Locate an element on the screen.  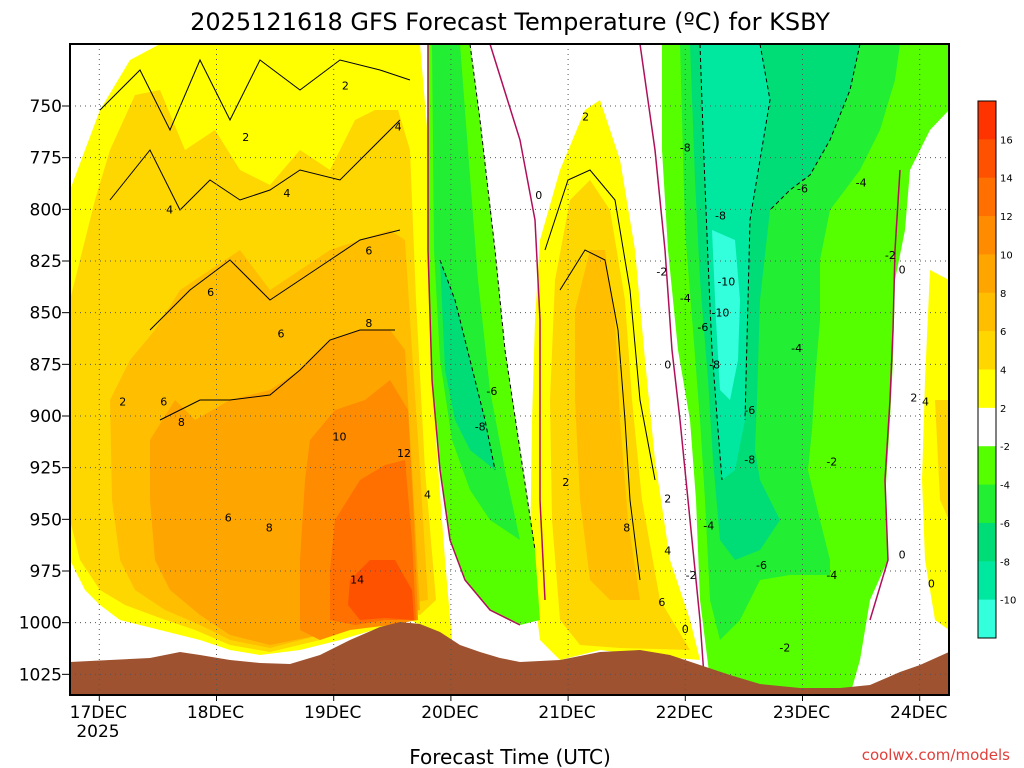
y-tick-label: 800 is located at coordinates (46, 210).